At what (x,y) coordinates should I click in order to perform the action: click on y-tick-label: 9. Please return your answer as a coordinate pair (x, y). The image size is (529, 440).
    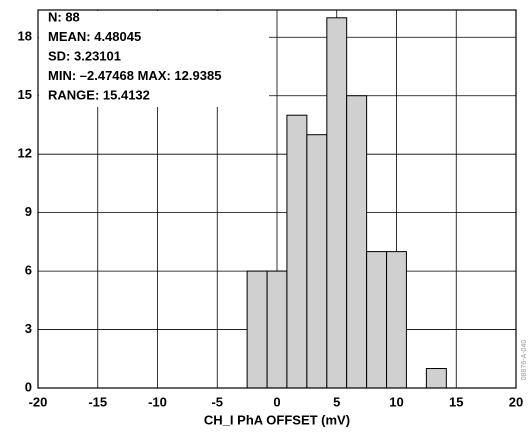
    Looking at the image, I should click on (28, 211).